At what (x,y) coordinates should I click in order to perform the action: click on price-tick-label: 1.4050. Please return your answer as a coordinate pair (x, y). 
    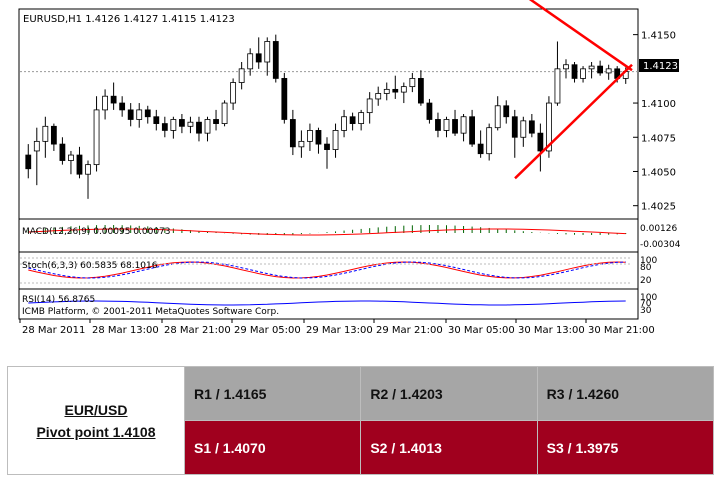
    Looking at the image, I should click on (658, 172).